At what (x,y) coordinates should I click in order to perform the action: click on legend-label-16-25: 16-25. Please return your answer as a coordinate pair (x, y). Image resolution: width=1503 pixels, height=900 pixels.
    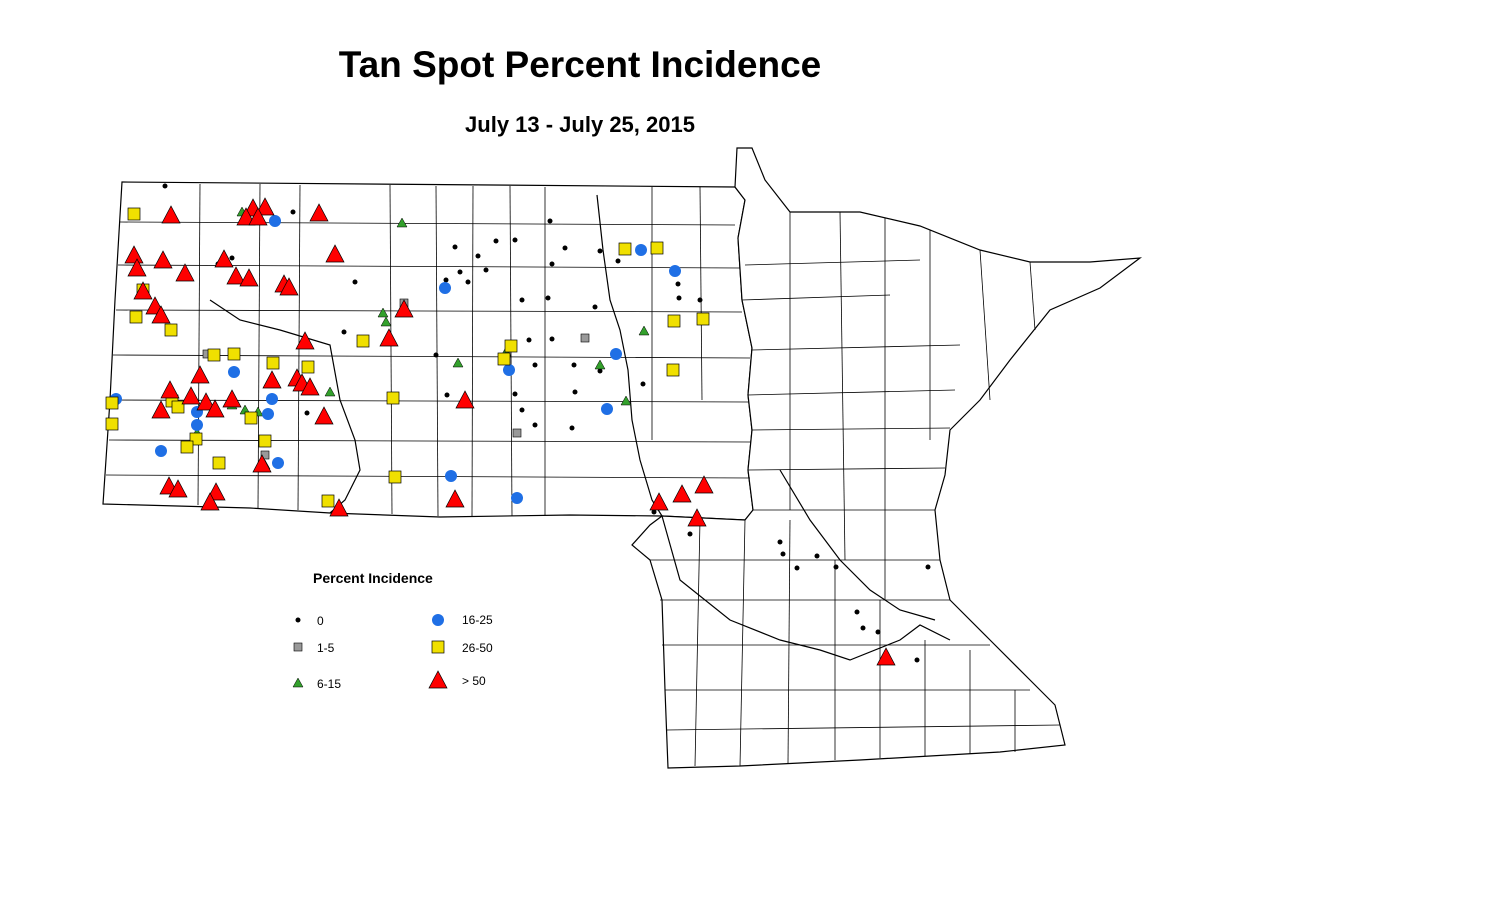
    Looking at the image, I should click on (477, 620).